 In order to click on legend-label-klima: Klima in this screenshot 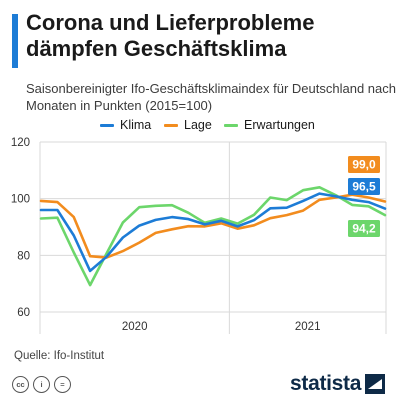, I will do `click(136, 125)`.